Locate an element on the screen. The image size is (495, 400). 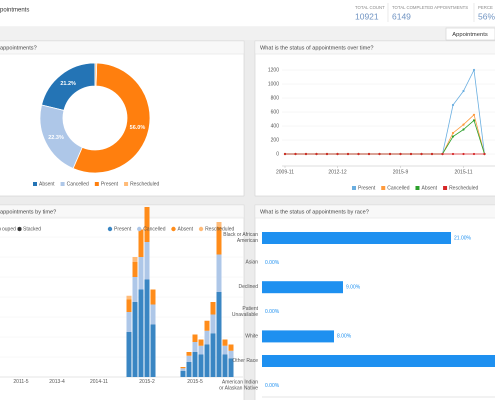
x-tick-label: 2015-5 is located at coordinates (195, 382).